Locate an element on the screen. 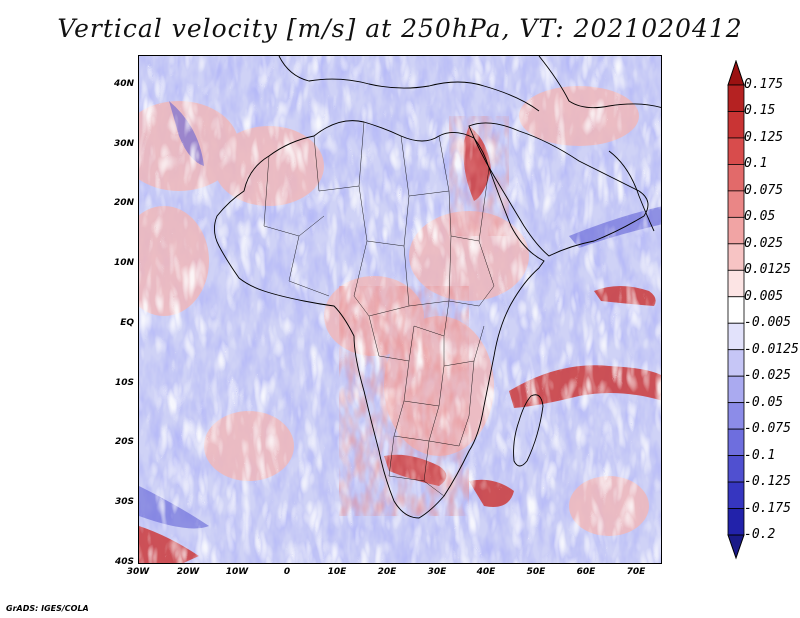  lat-label-10n: 10N is located at coordinates (123, 263).